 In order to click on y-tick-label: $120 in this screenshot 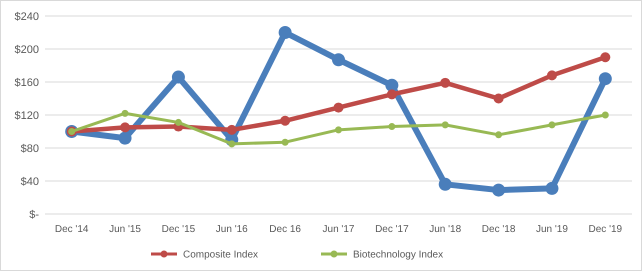, I will do `click(26, 116)`.